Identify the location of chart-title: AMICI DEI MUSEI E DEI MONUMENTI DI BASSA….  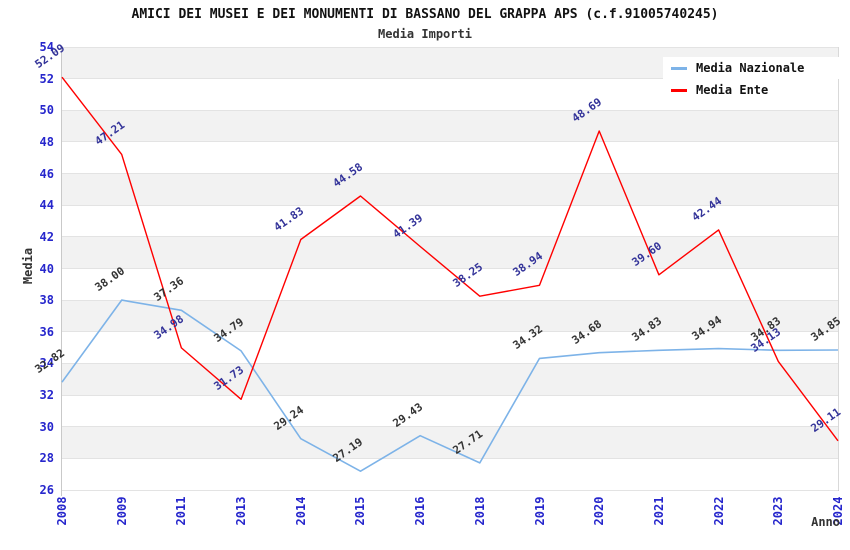
(425, 14).